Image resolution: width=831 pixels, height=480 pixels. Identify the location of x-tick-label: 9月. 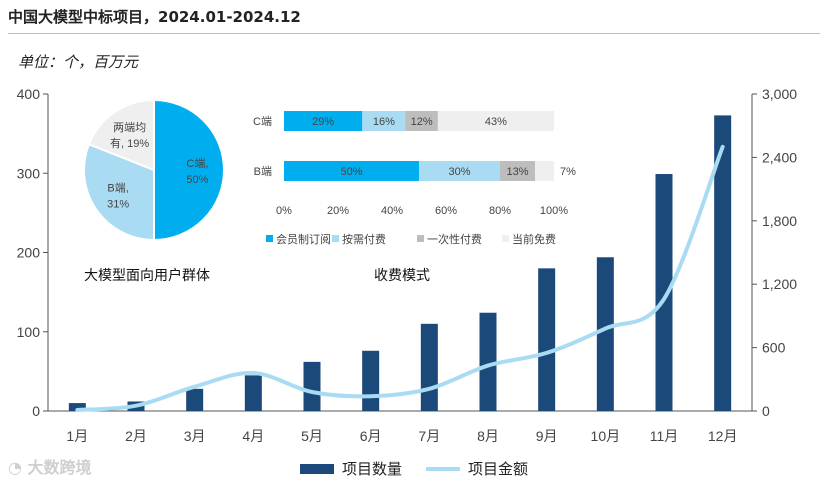
(547, 436).